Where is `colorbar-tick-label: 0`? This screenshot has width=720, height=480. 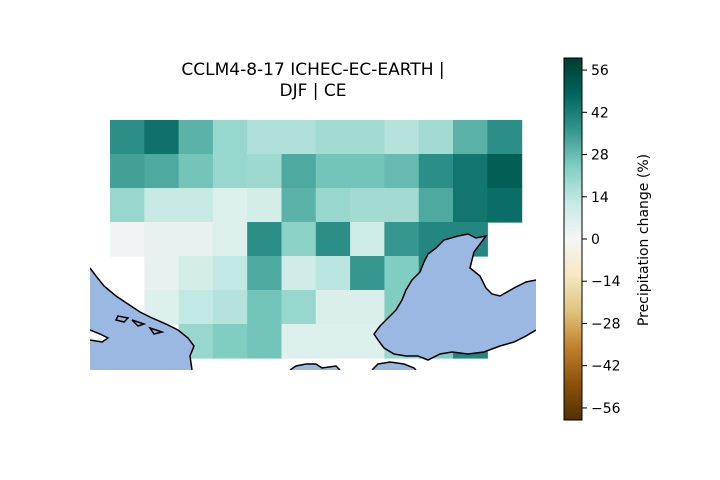
colorbar-tick-label: 0 is located at coordinates (595, 240).